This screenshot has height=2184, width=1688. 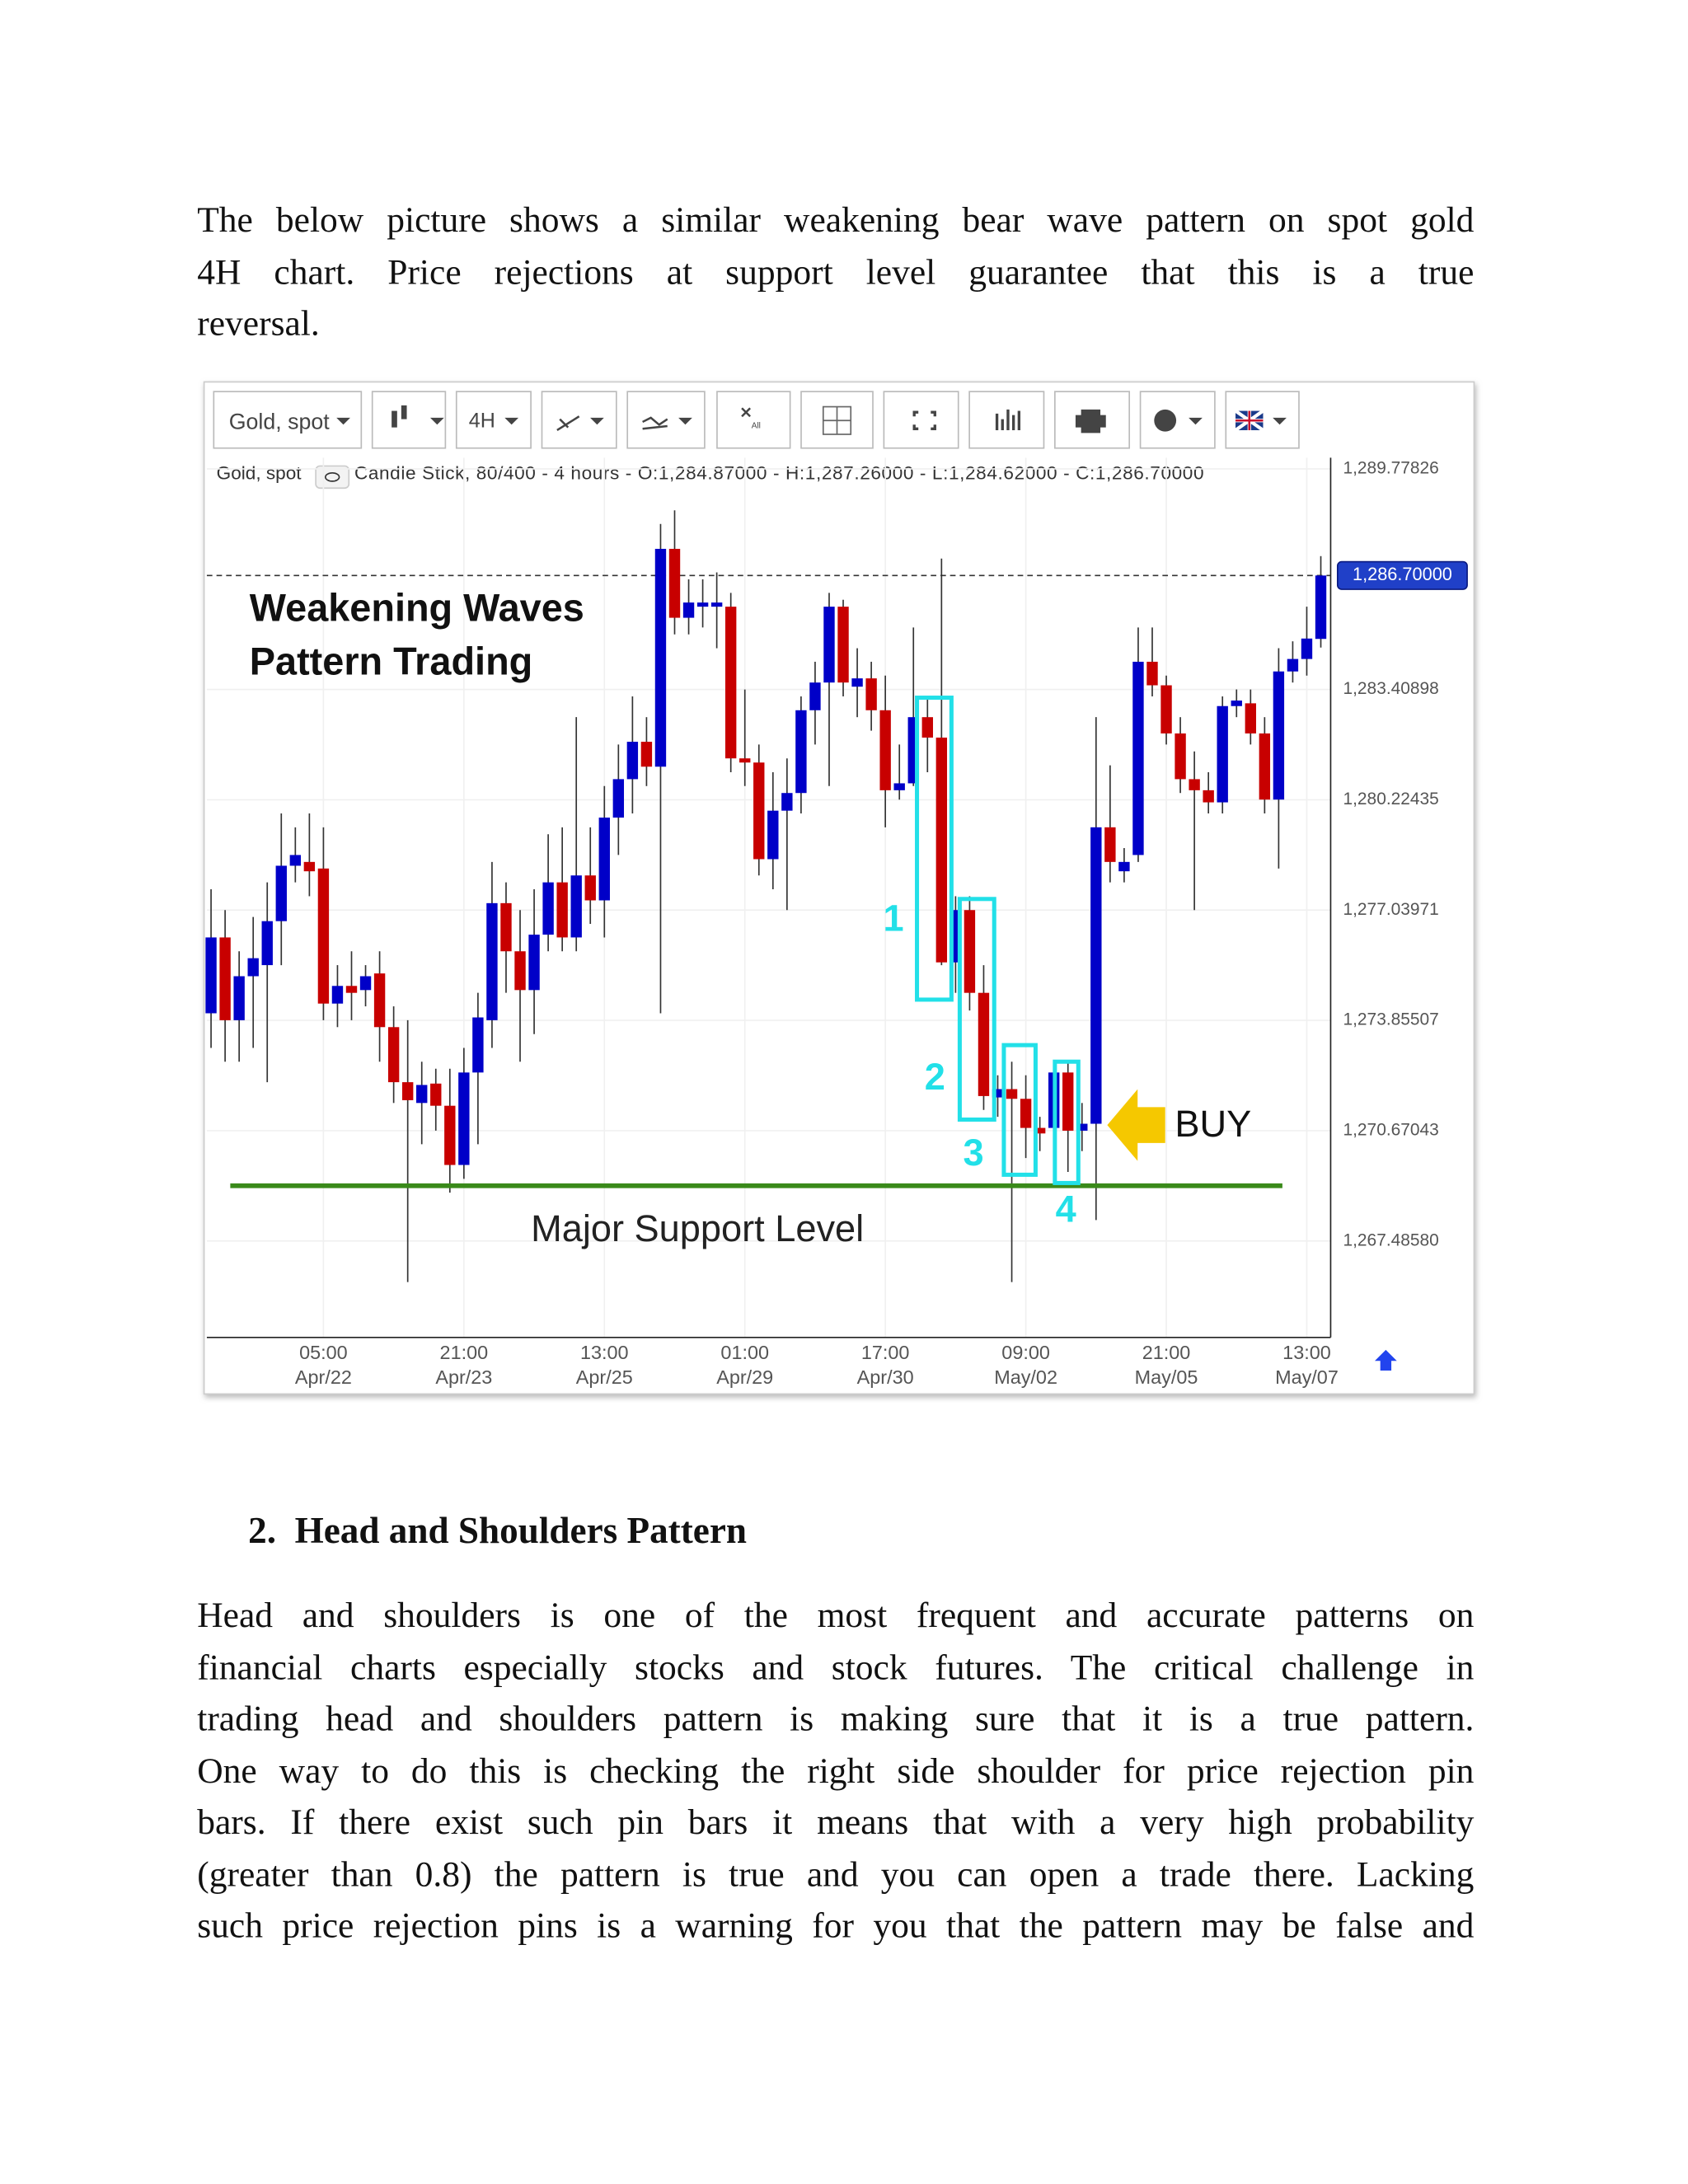 I want to click on y-tick-label: 1,289.77826, so click(x=1391, y=467).